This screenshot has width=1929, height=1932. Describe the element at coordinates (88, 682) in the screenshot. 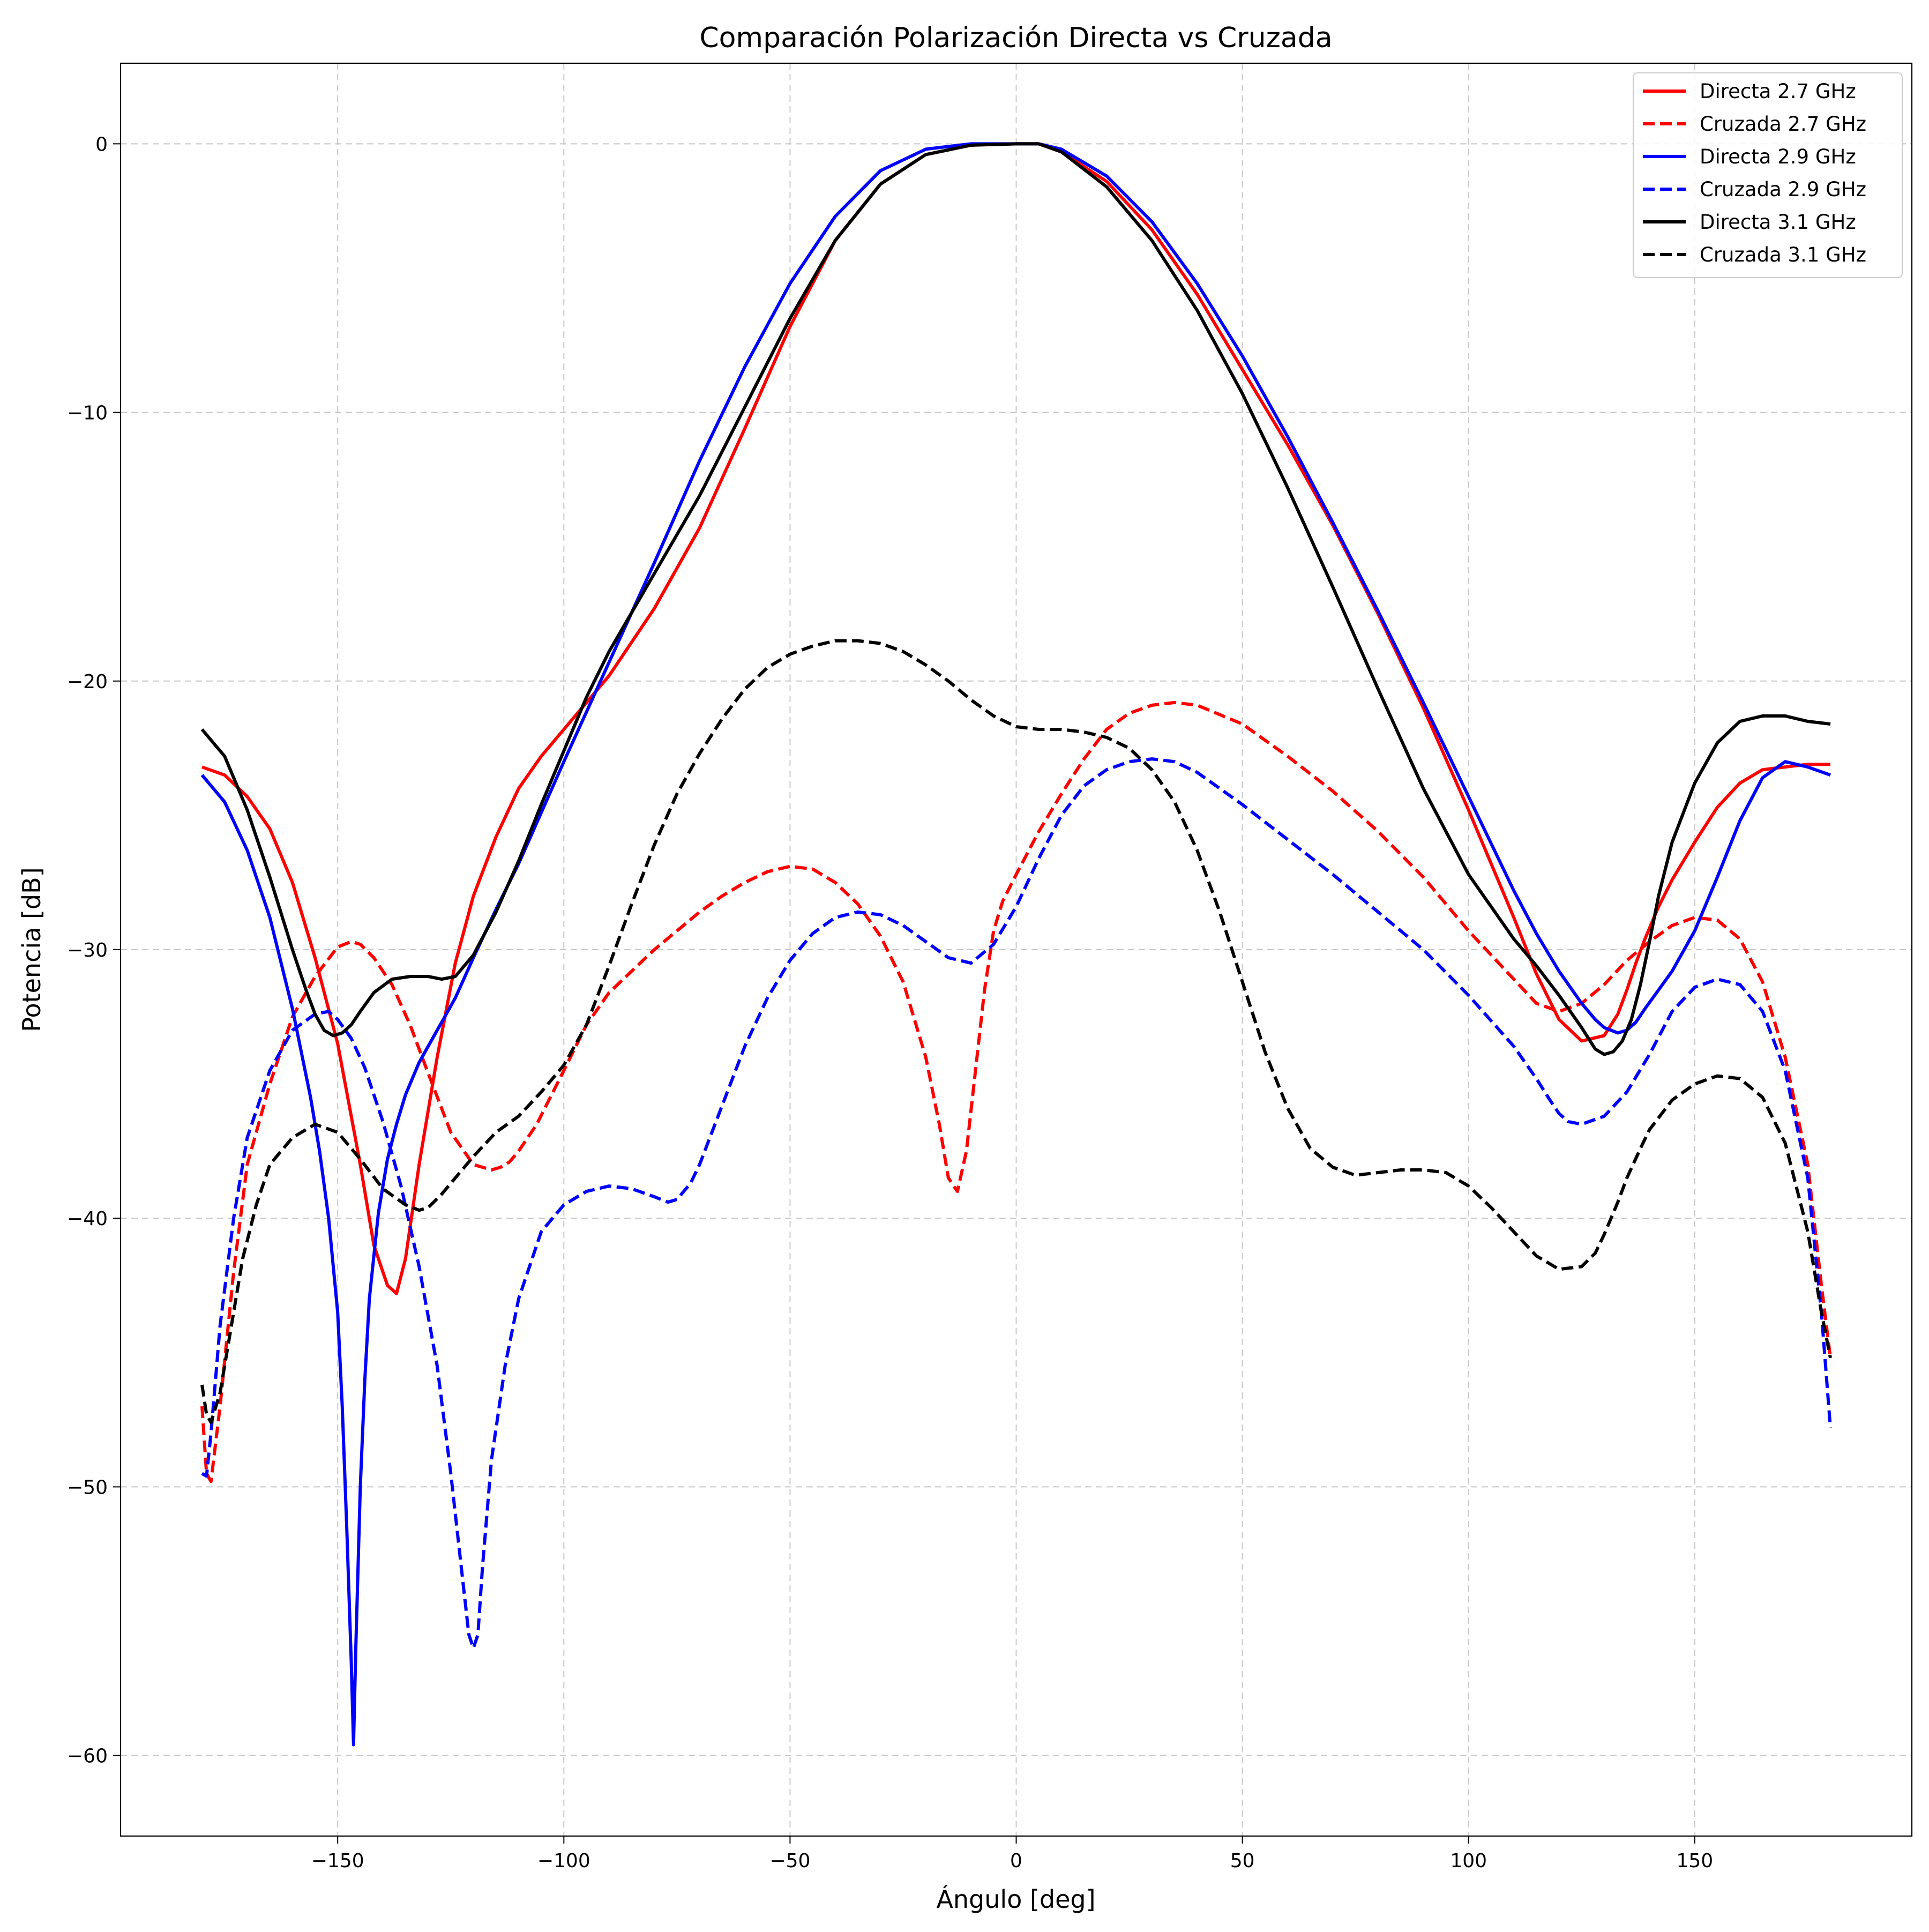

I see `y-tick-label: −20` at that location.